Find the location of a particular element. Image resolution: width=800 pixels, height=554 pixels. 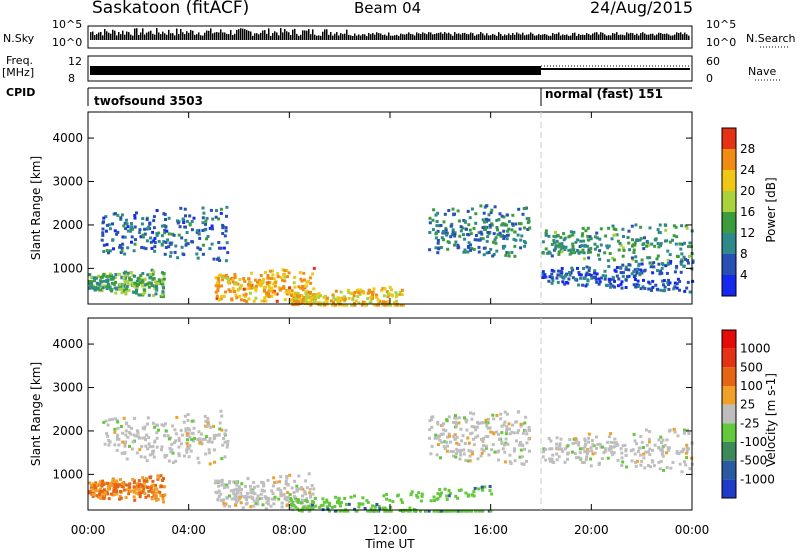

nsearch-tick-lo: 10^0 is located at coordinates (721, 42).